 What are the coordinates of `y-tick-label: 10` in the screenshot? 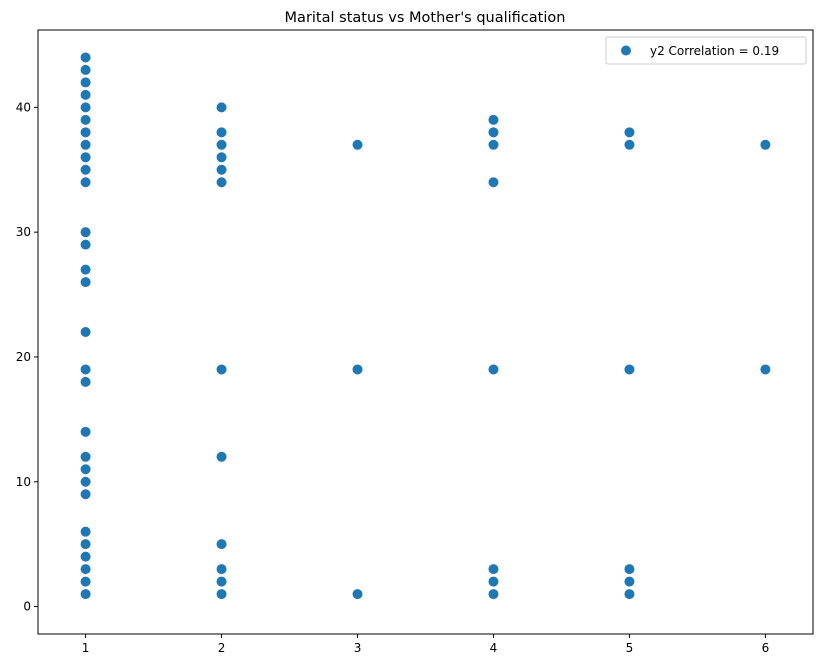 It's located at (23, 482).